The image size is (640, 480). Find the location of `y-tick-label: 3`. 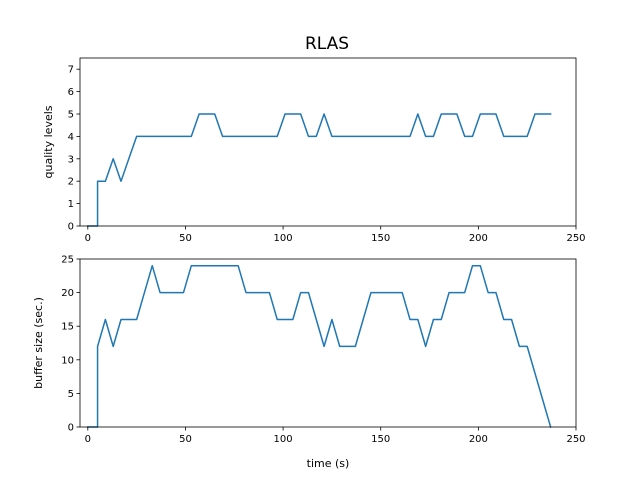

y-tick-label: 3 is located at coordinates (71, 159).